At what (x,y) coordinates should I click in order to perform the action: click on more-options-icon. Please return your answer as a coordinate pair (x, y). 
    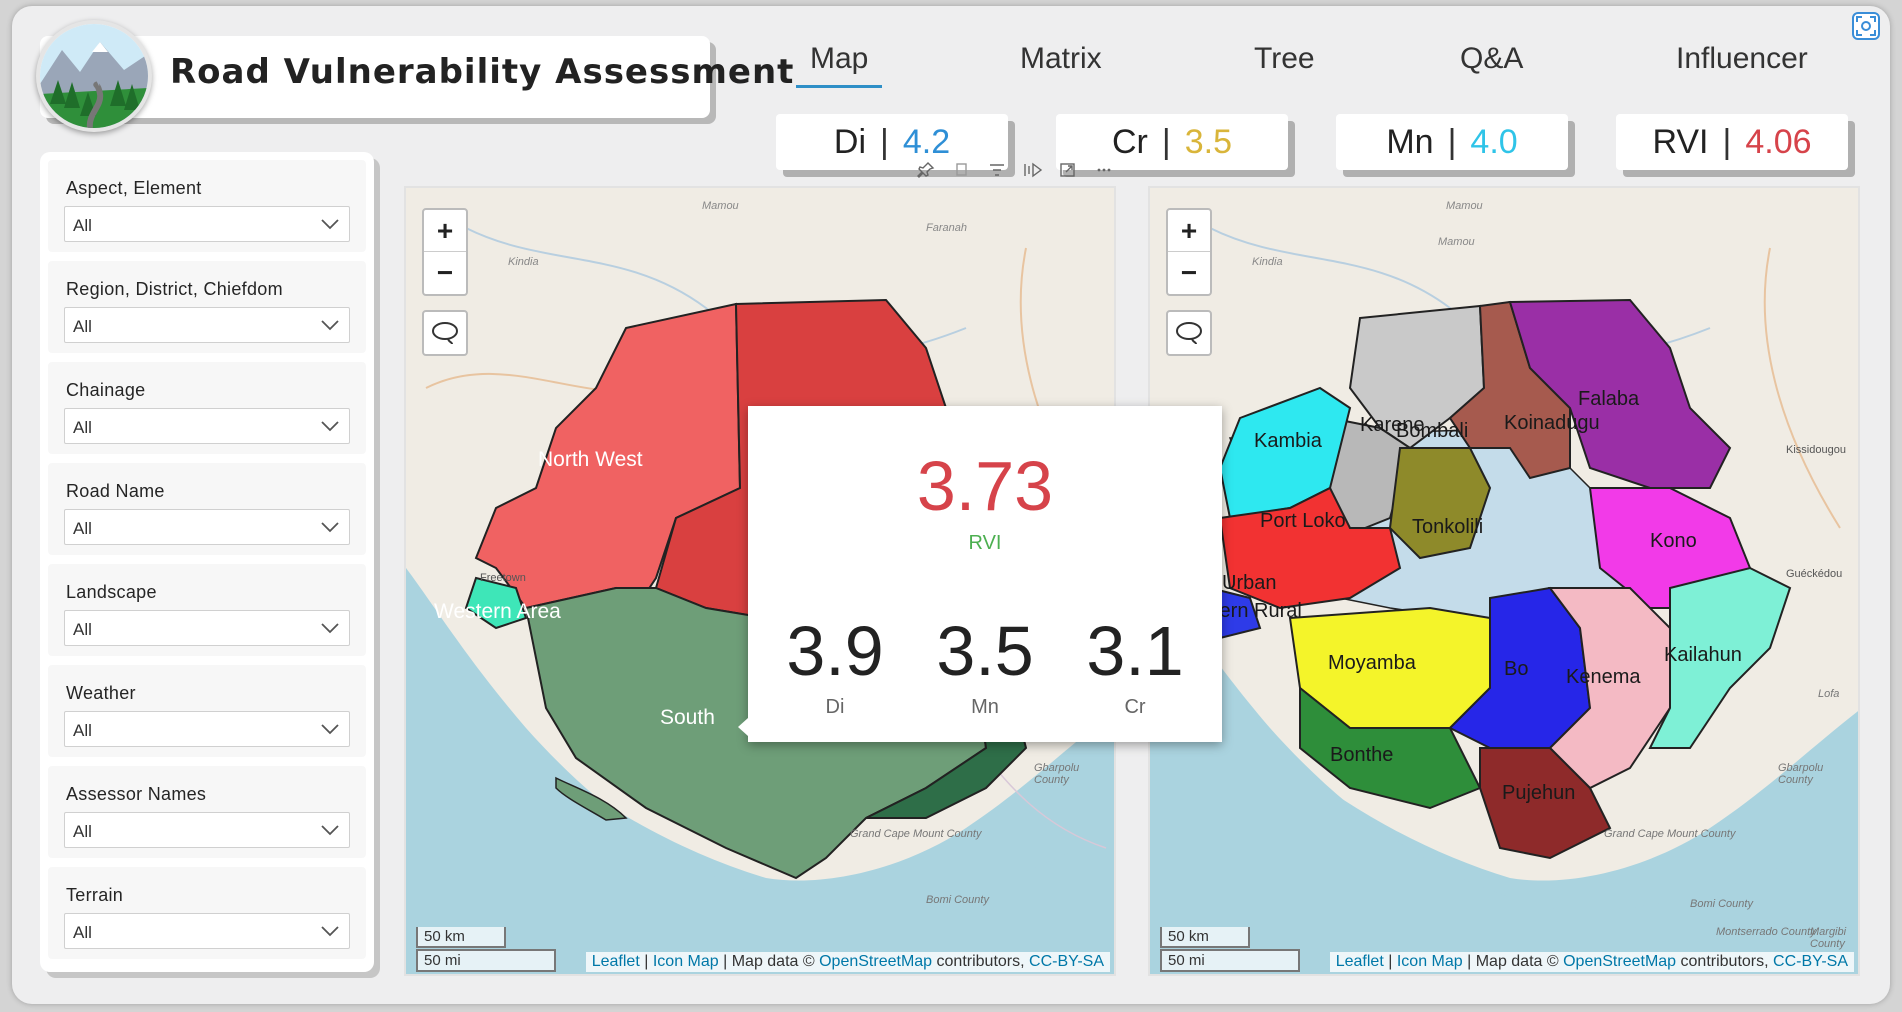
    Looking at the image, I should click on (1104, 170).